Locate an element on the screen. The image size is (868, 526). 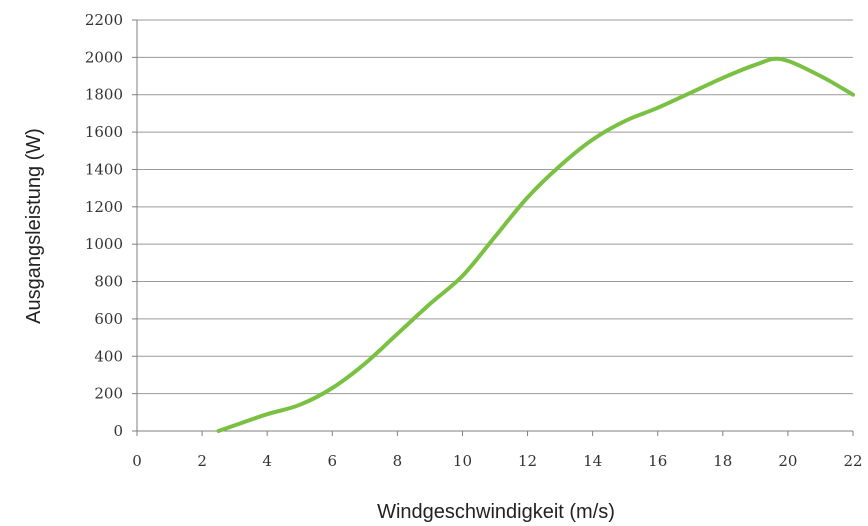
x-tick-label: 22 is located at coordinates (852, 461).